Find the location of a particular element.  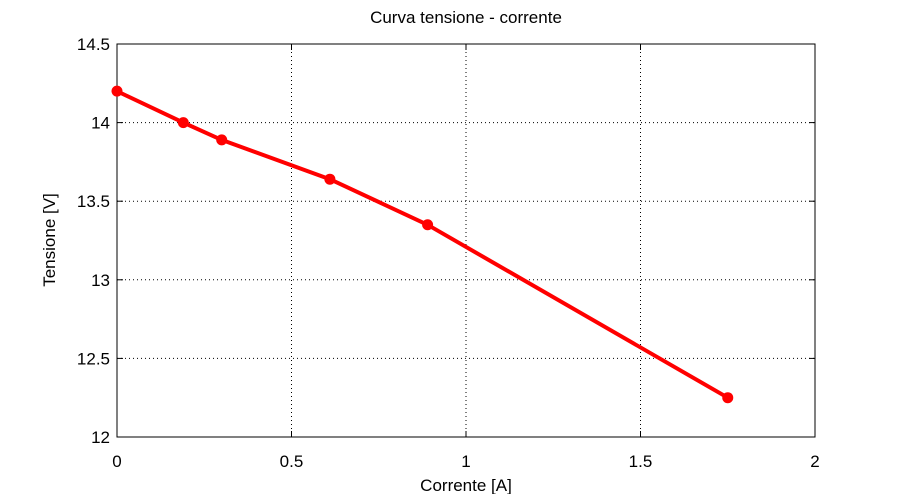

x-tick-label: 2 is located at coordinates (814, 461).